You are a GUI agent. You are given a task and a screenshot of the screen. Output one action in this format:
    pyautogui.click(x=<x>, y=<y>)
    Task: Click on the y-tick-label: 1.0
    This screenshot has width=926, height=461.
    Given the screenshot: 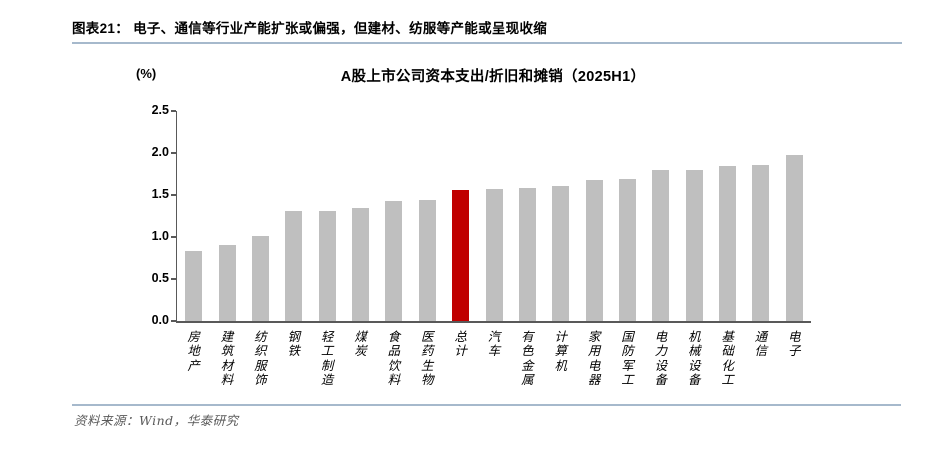 What is the action you would take?
    pyautogui.click(x=160, y=235)
    